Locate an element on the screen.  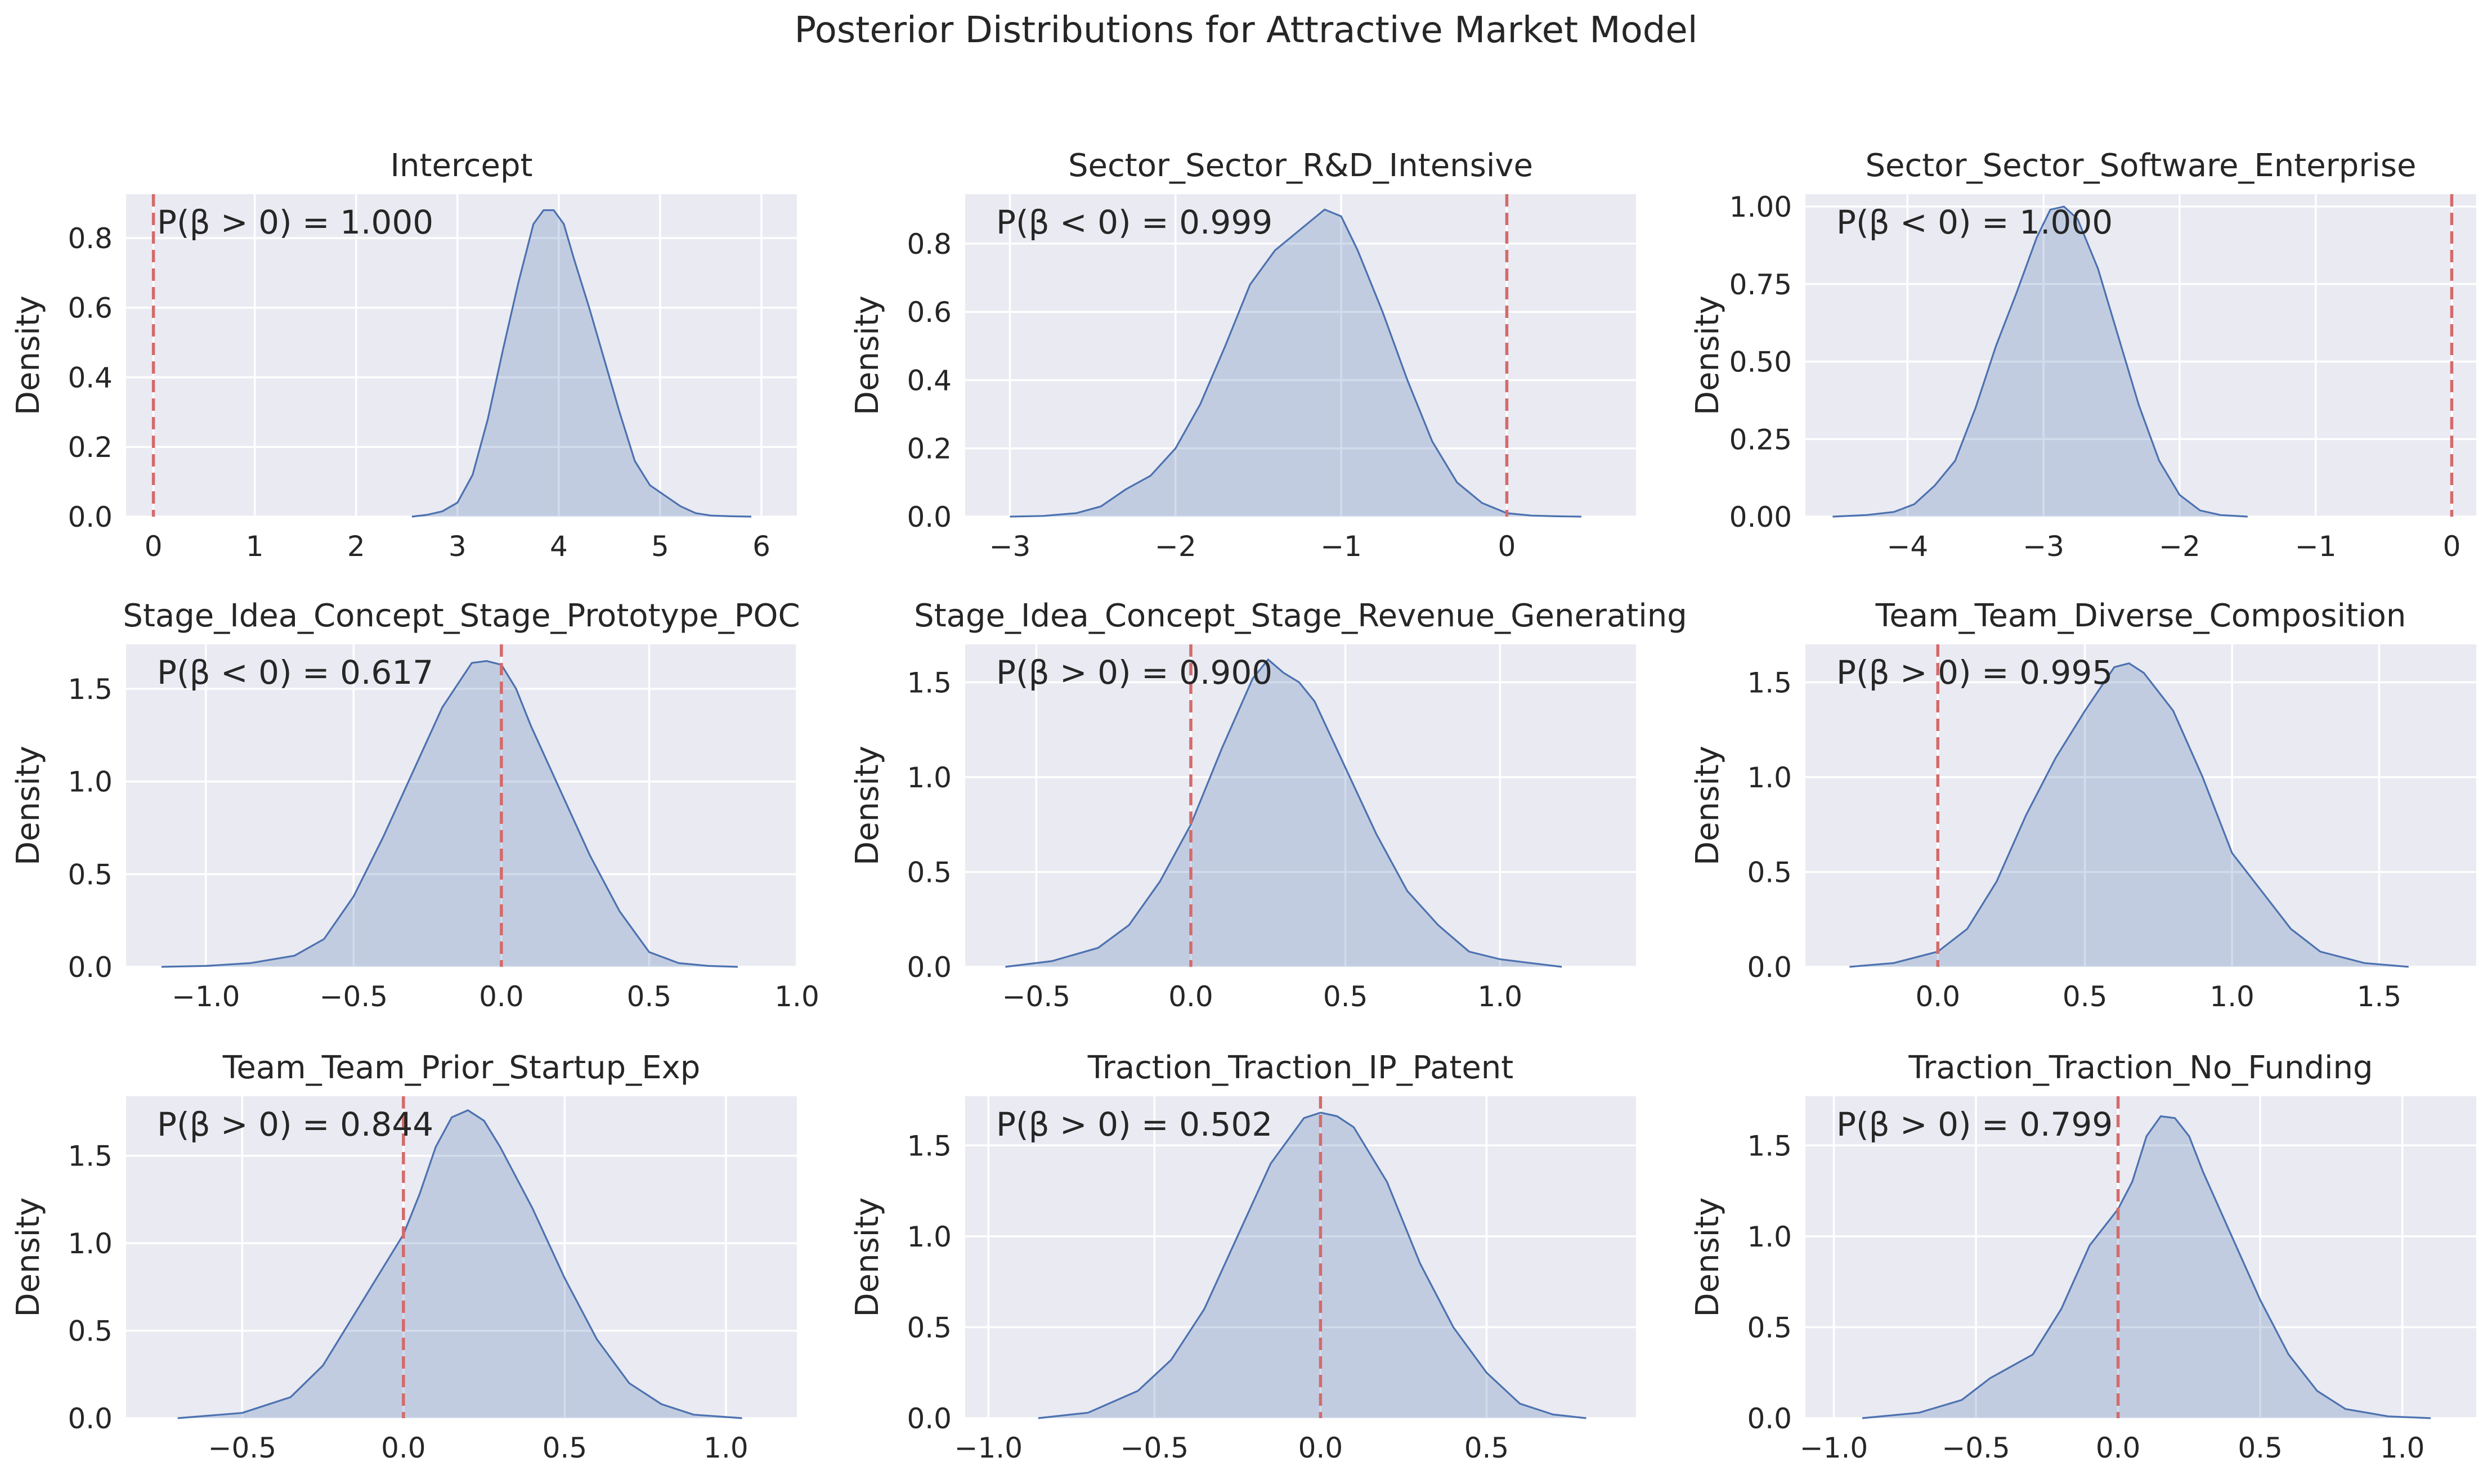
probability-annotation: P(β < 0) = 0.617 is located at coordinates (295, 672).